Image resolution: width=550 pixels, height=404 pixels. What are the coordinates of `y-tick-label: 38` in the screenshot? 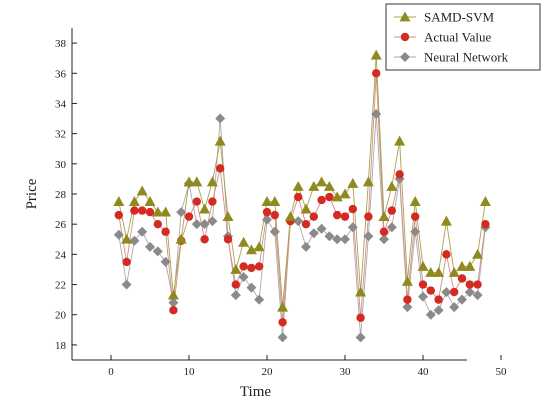 It's located at (61, 44).